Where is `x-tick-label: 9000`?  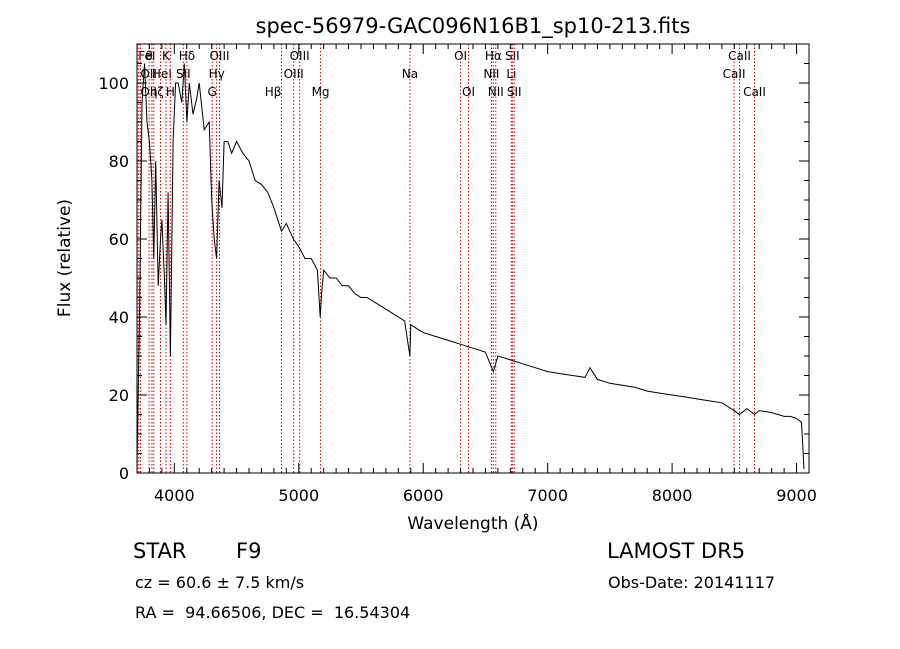
x-tick-label: 9000 is located at coordinates (796, 495).